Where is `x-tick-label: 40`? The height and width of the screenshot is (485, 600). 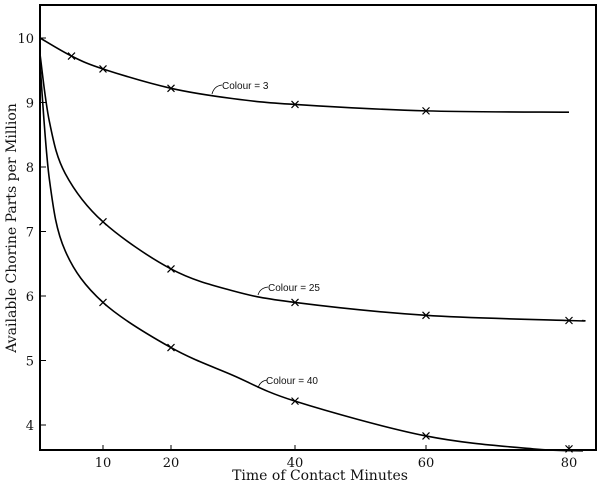 x-tick-label: 40 is located at coordinates (295, 463).